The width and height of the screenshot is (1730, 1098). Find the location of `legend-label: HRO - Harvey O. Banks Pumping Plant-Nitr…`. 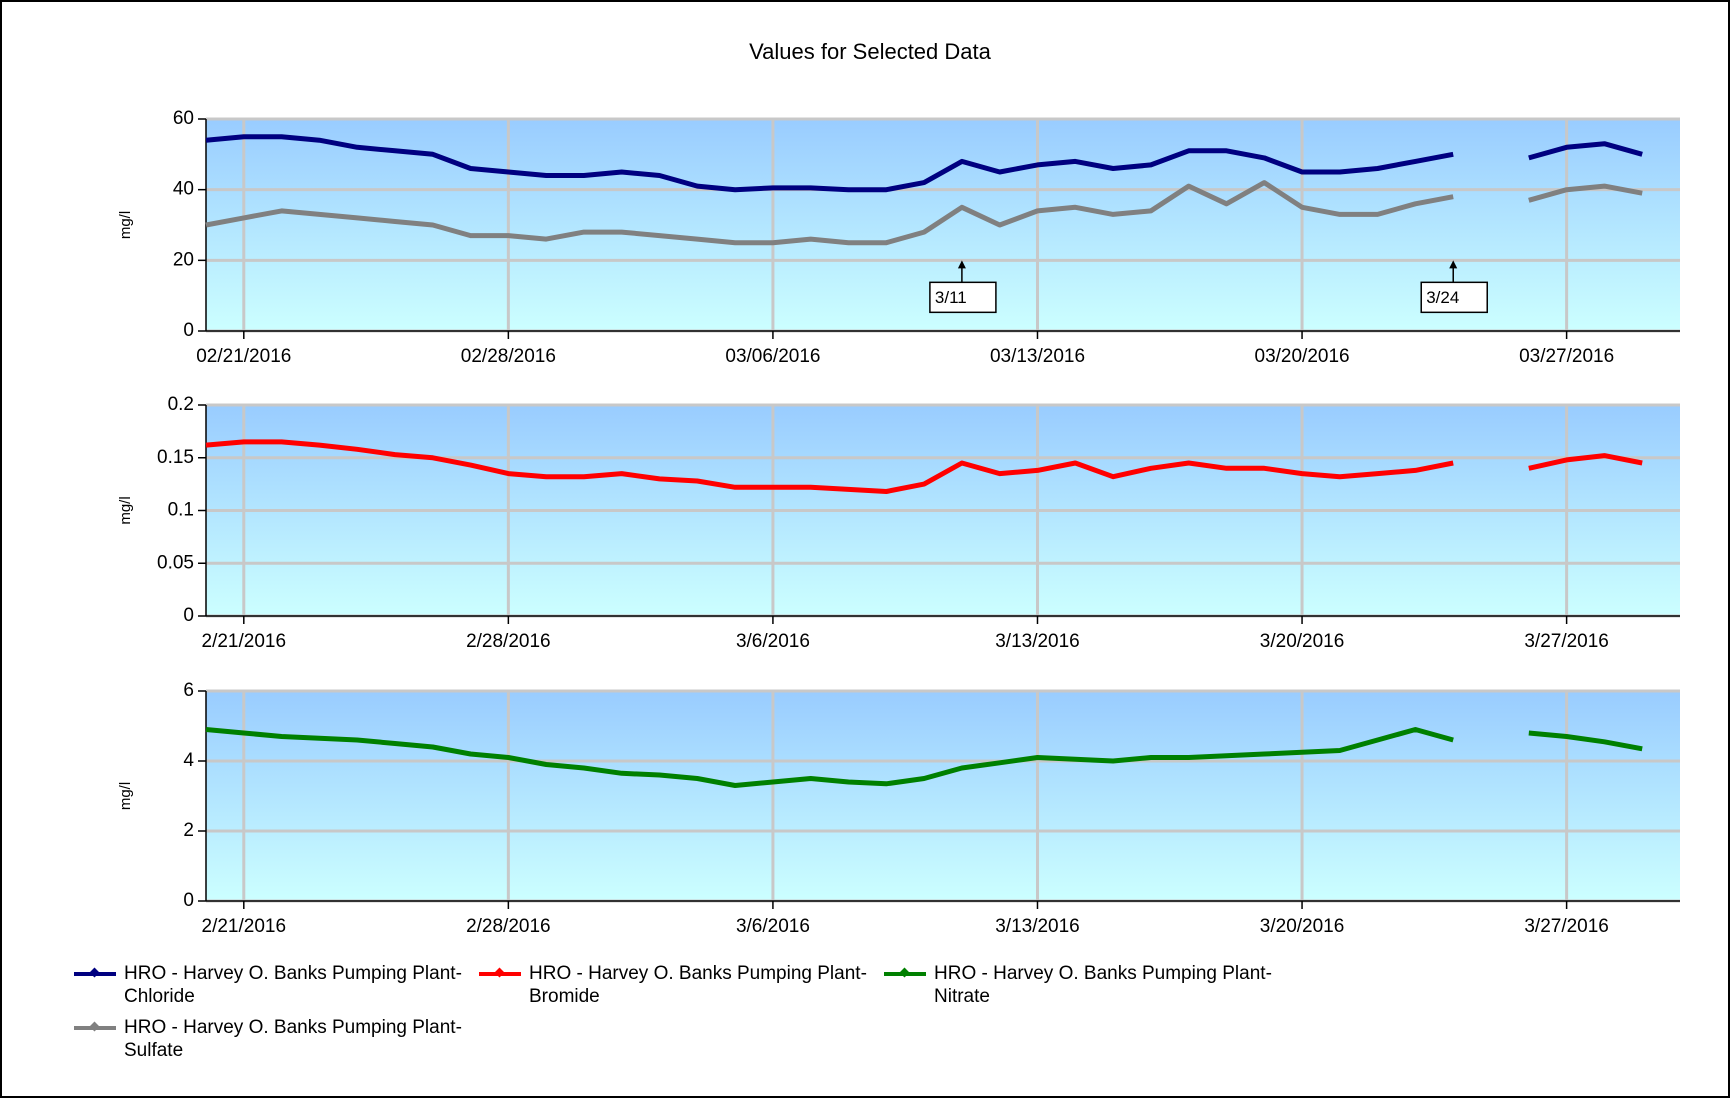

legend-label: HRO - Harvey O. Banks Pumping Plant-Nitr… is located at coordinates (1103, 985).